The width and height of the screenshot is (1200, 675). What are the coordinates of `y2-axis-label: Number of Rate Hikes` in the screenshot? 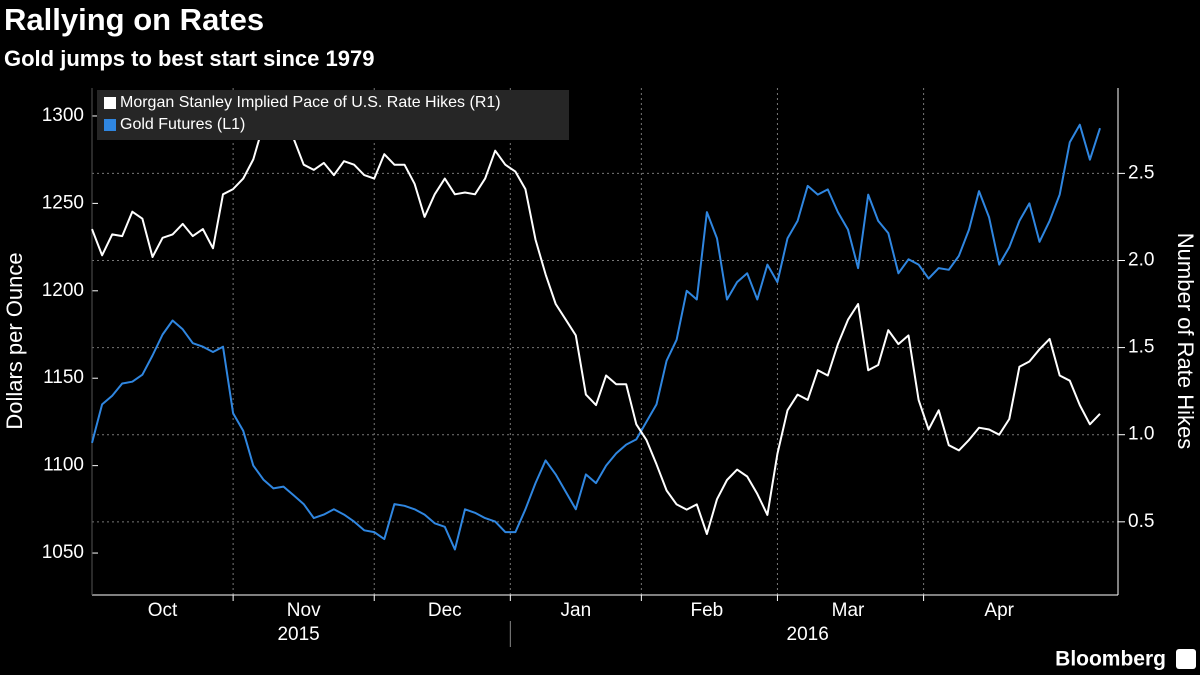 It's located at (1185, 341).